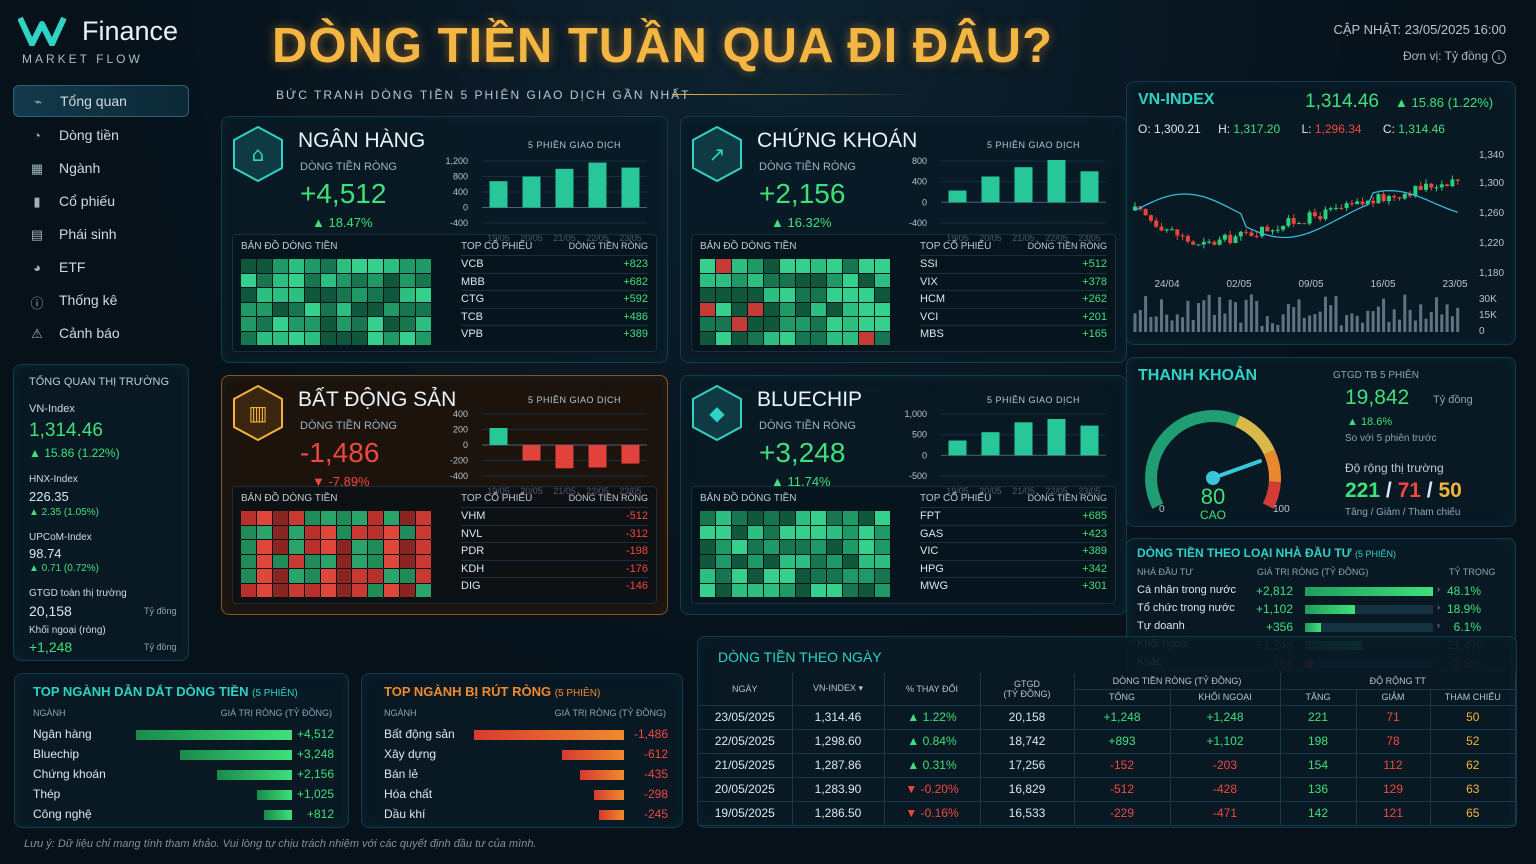 The width and height of the screenshot is (1536, 864). Describe the element at coordinates (1393, 697) in the screenshot. I see `th-down: GIẢM` at that location.